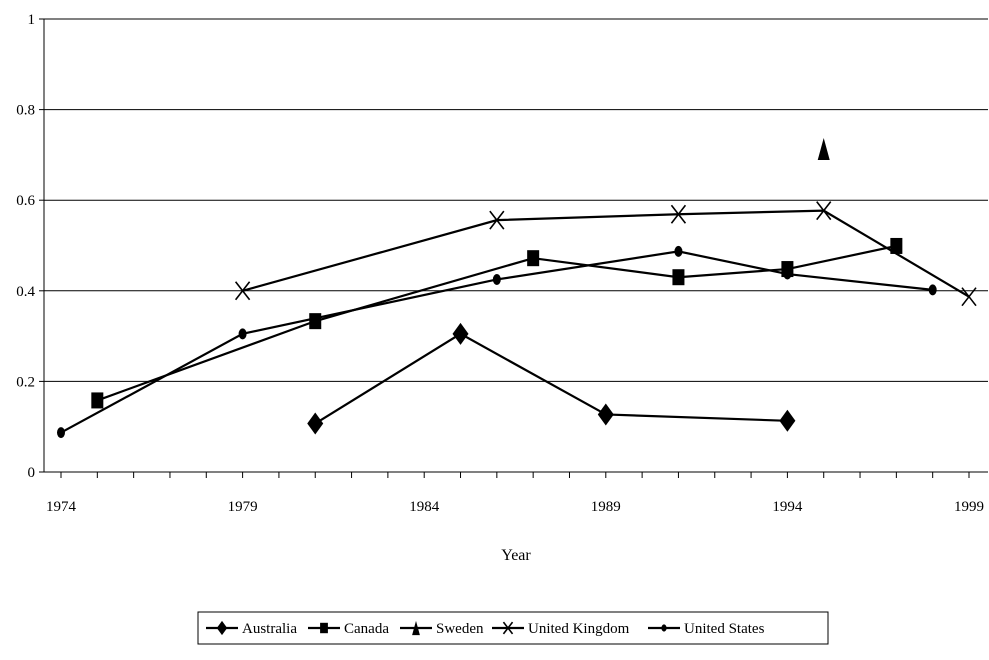  I want to click on legend-label: Sweden, so click(460, 629).